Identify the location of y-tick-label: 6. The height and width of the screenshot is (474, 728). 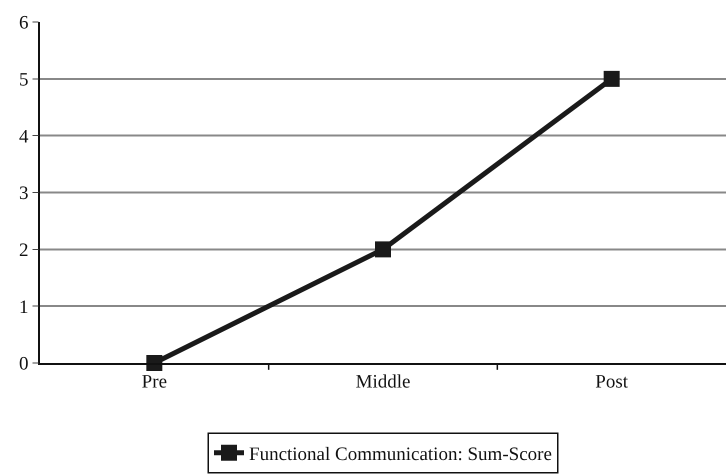
(23, 23).